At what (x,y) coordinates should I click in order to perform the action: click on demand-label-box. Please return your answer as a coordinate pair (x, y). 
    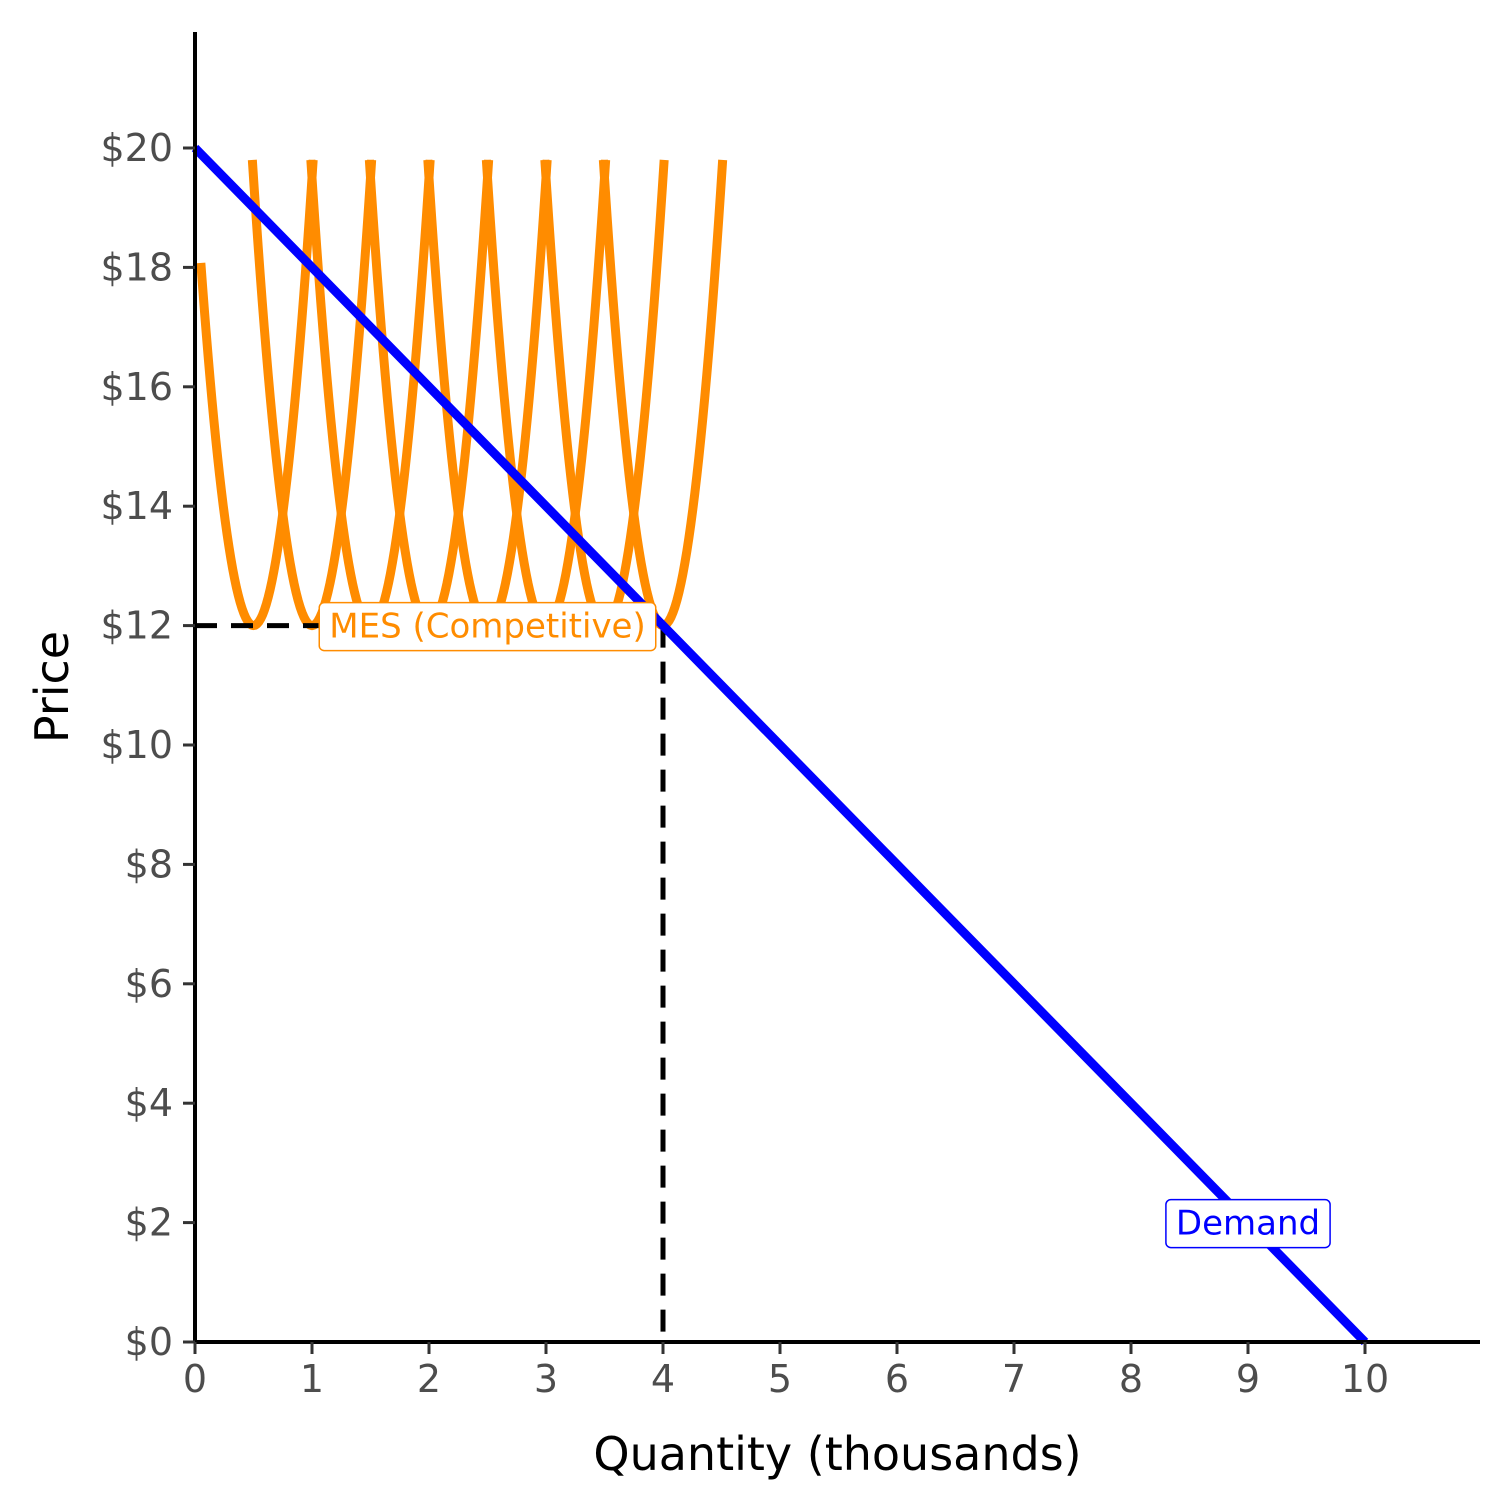
    Looking at the image, I should click on (1248, 1223).